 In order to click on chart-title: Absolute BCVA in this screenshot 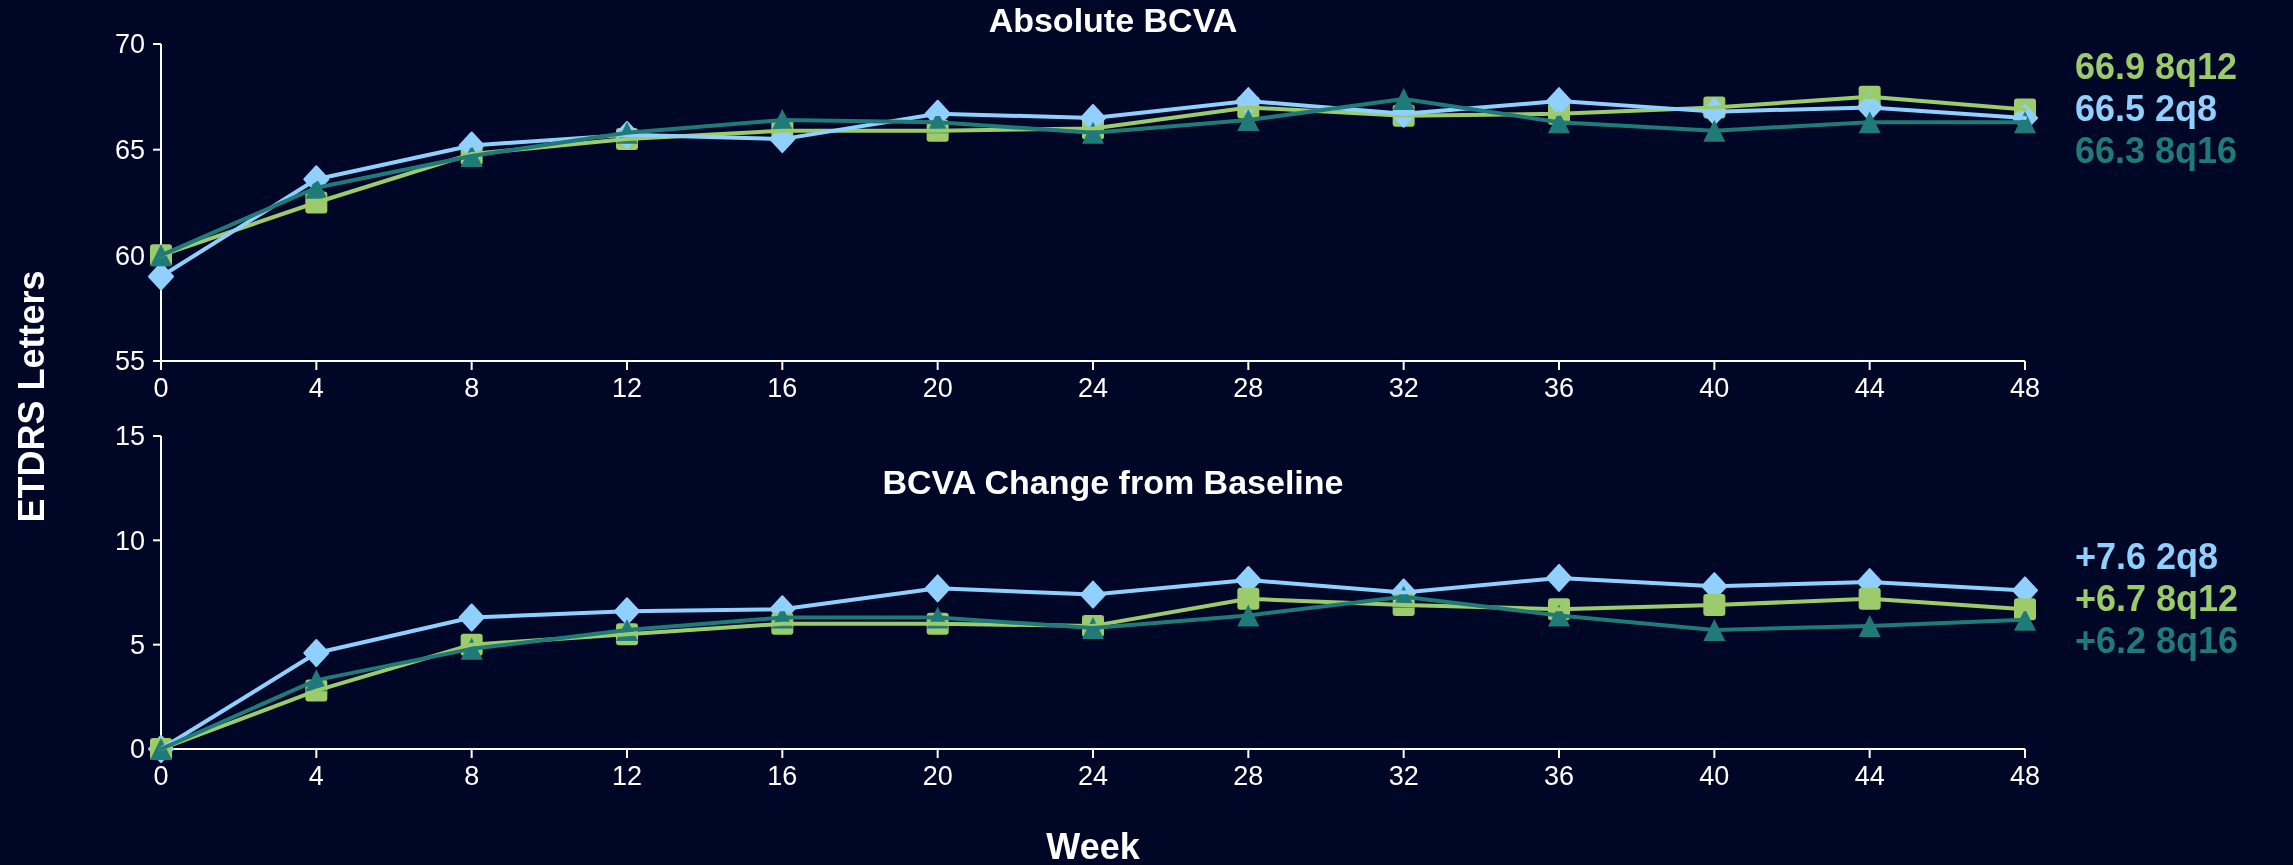, I will do `click(1113, 20)`.